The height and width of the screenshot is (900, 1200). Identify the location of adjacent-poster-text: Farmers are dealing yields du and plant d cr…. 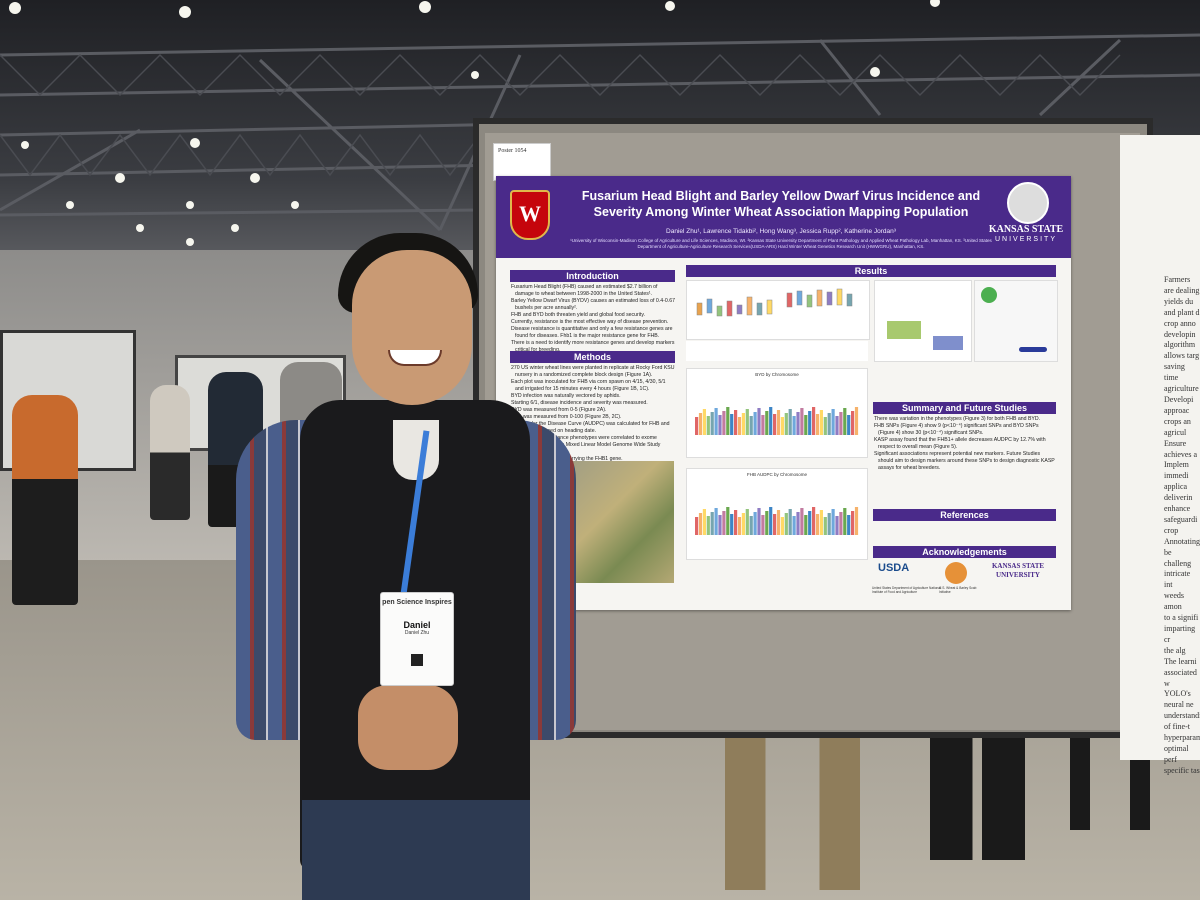
(1160, 456).